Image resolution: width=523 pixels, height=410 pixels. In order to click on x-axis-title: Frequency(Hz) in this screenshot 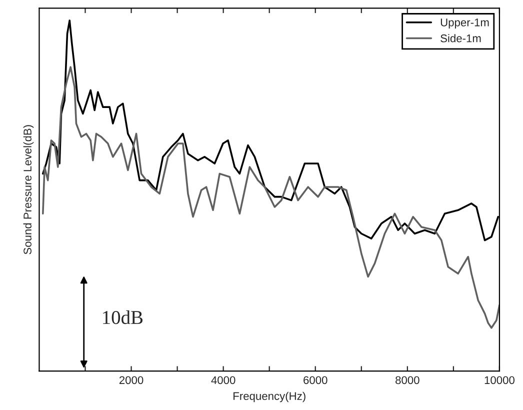, I will do `click(270, 397)`.